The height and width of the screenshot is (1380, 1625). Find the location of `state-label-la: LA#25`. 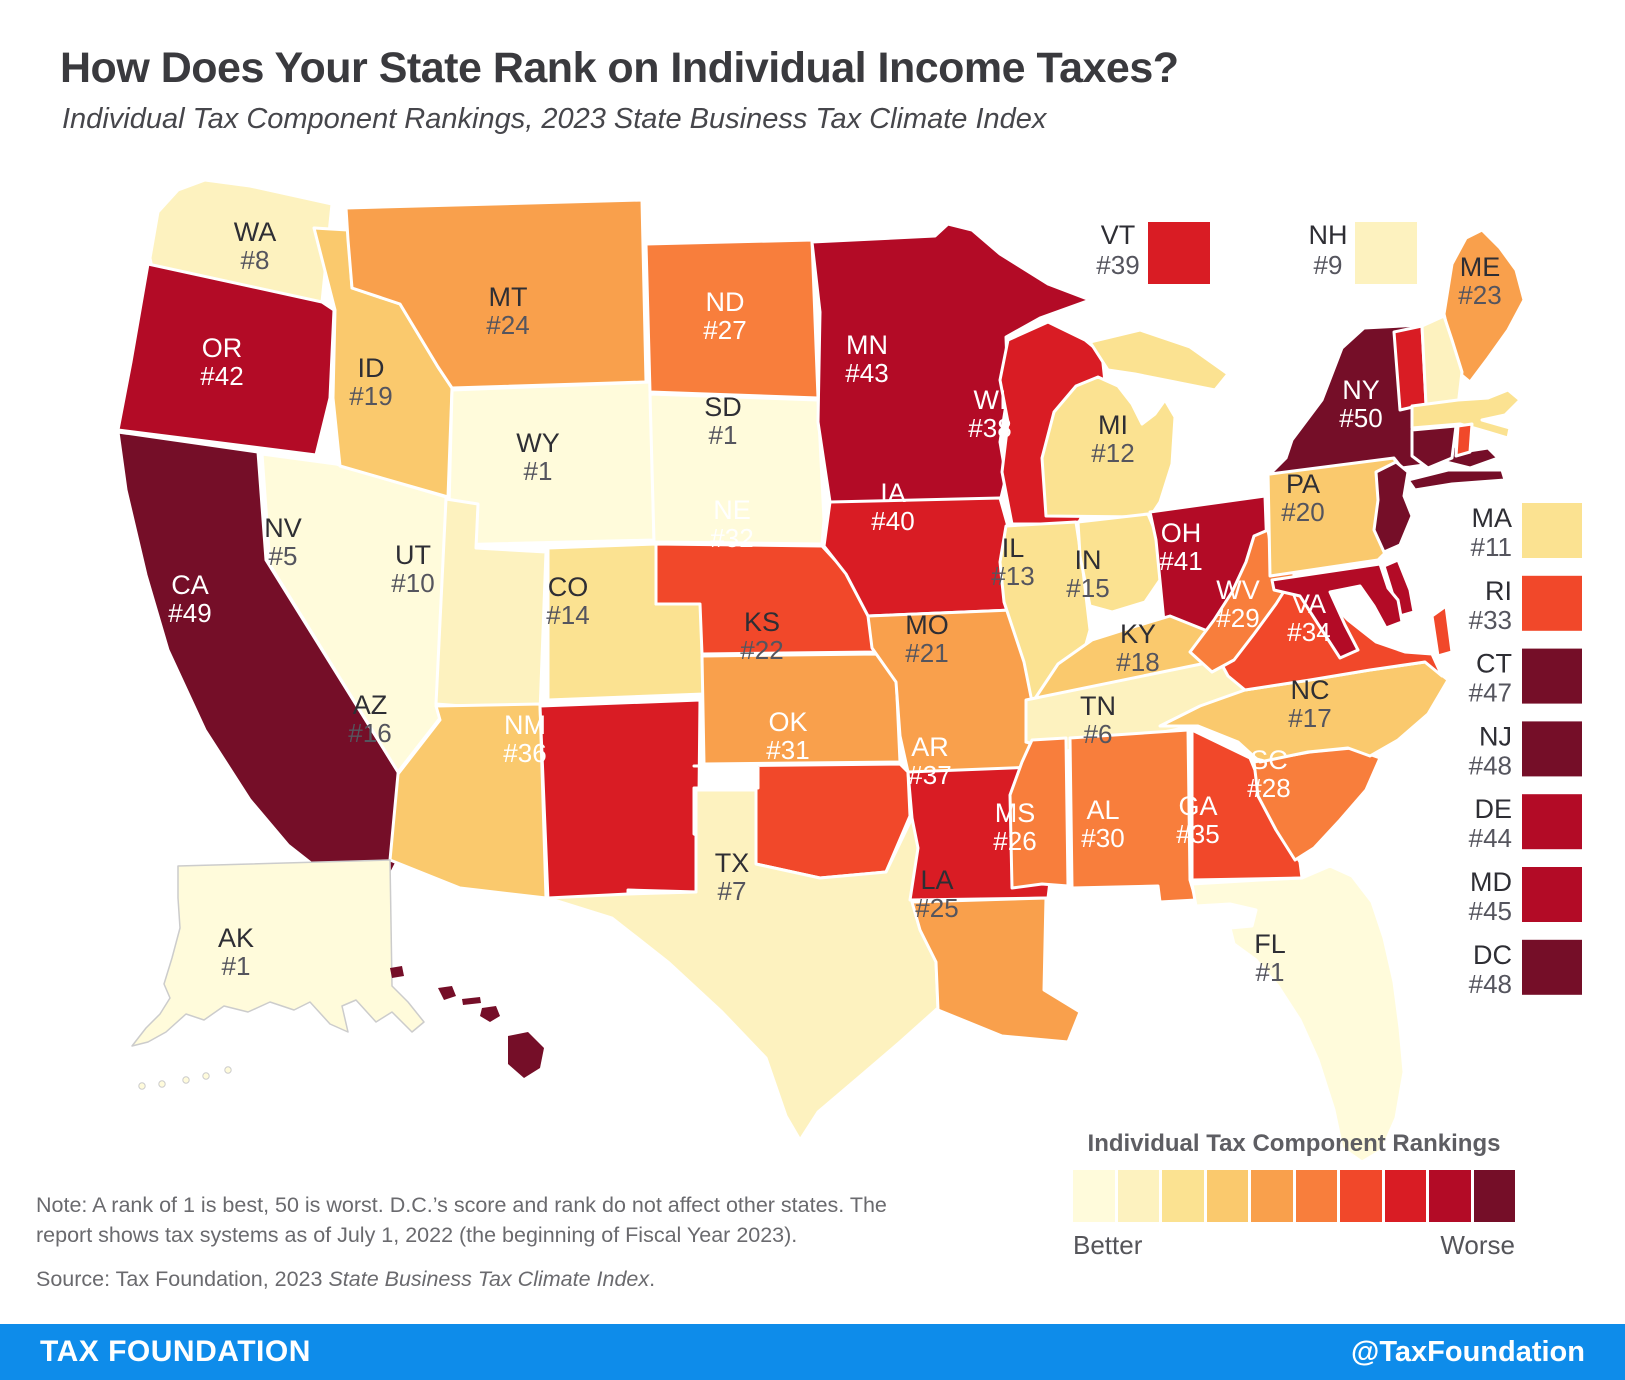

state-label-la: LA#25 is located at coordinates (936, 894).